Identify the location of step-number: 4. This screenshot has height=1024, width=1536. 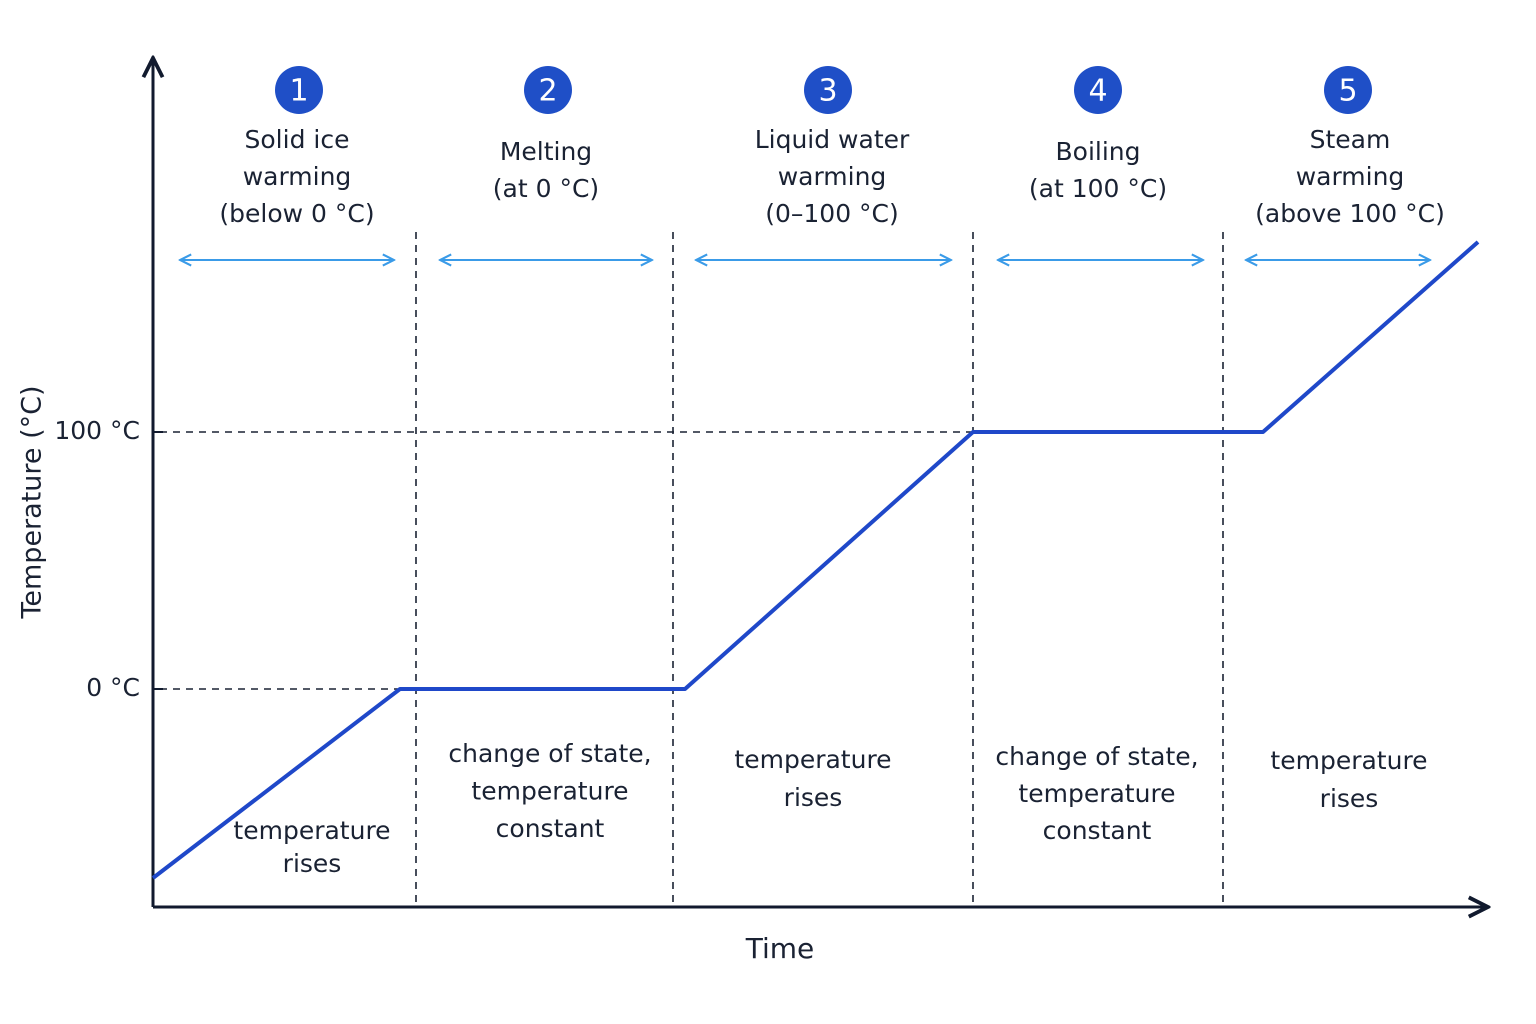
(1097, 91).